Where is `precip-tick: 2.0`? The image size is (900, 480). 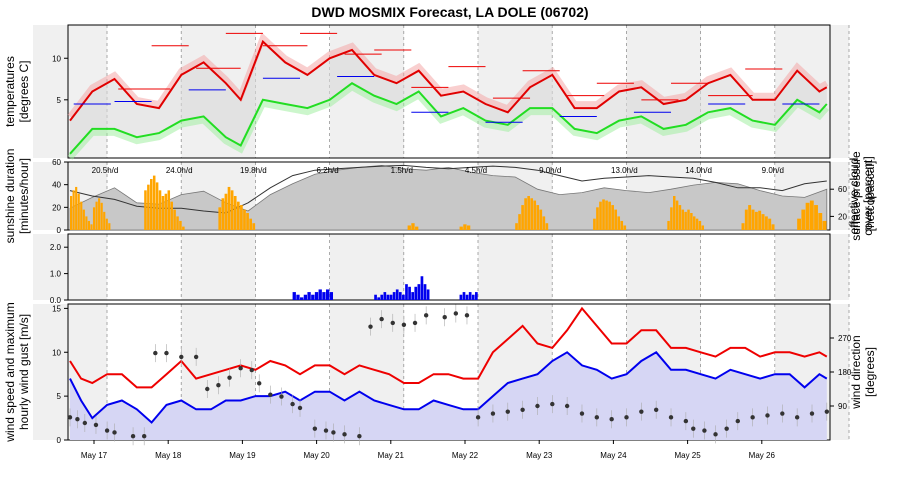
precip-tick: 2.0 is located at coordinates (56, 247).